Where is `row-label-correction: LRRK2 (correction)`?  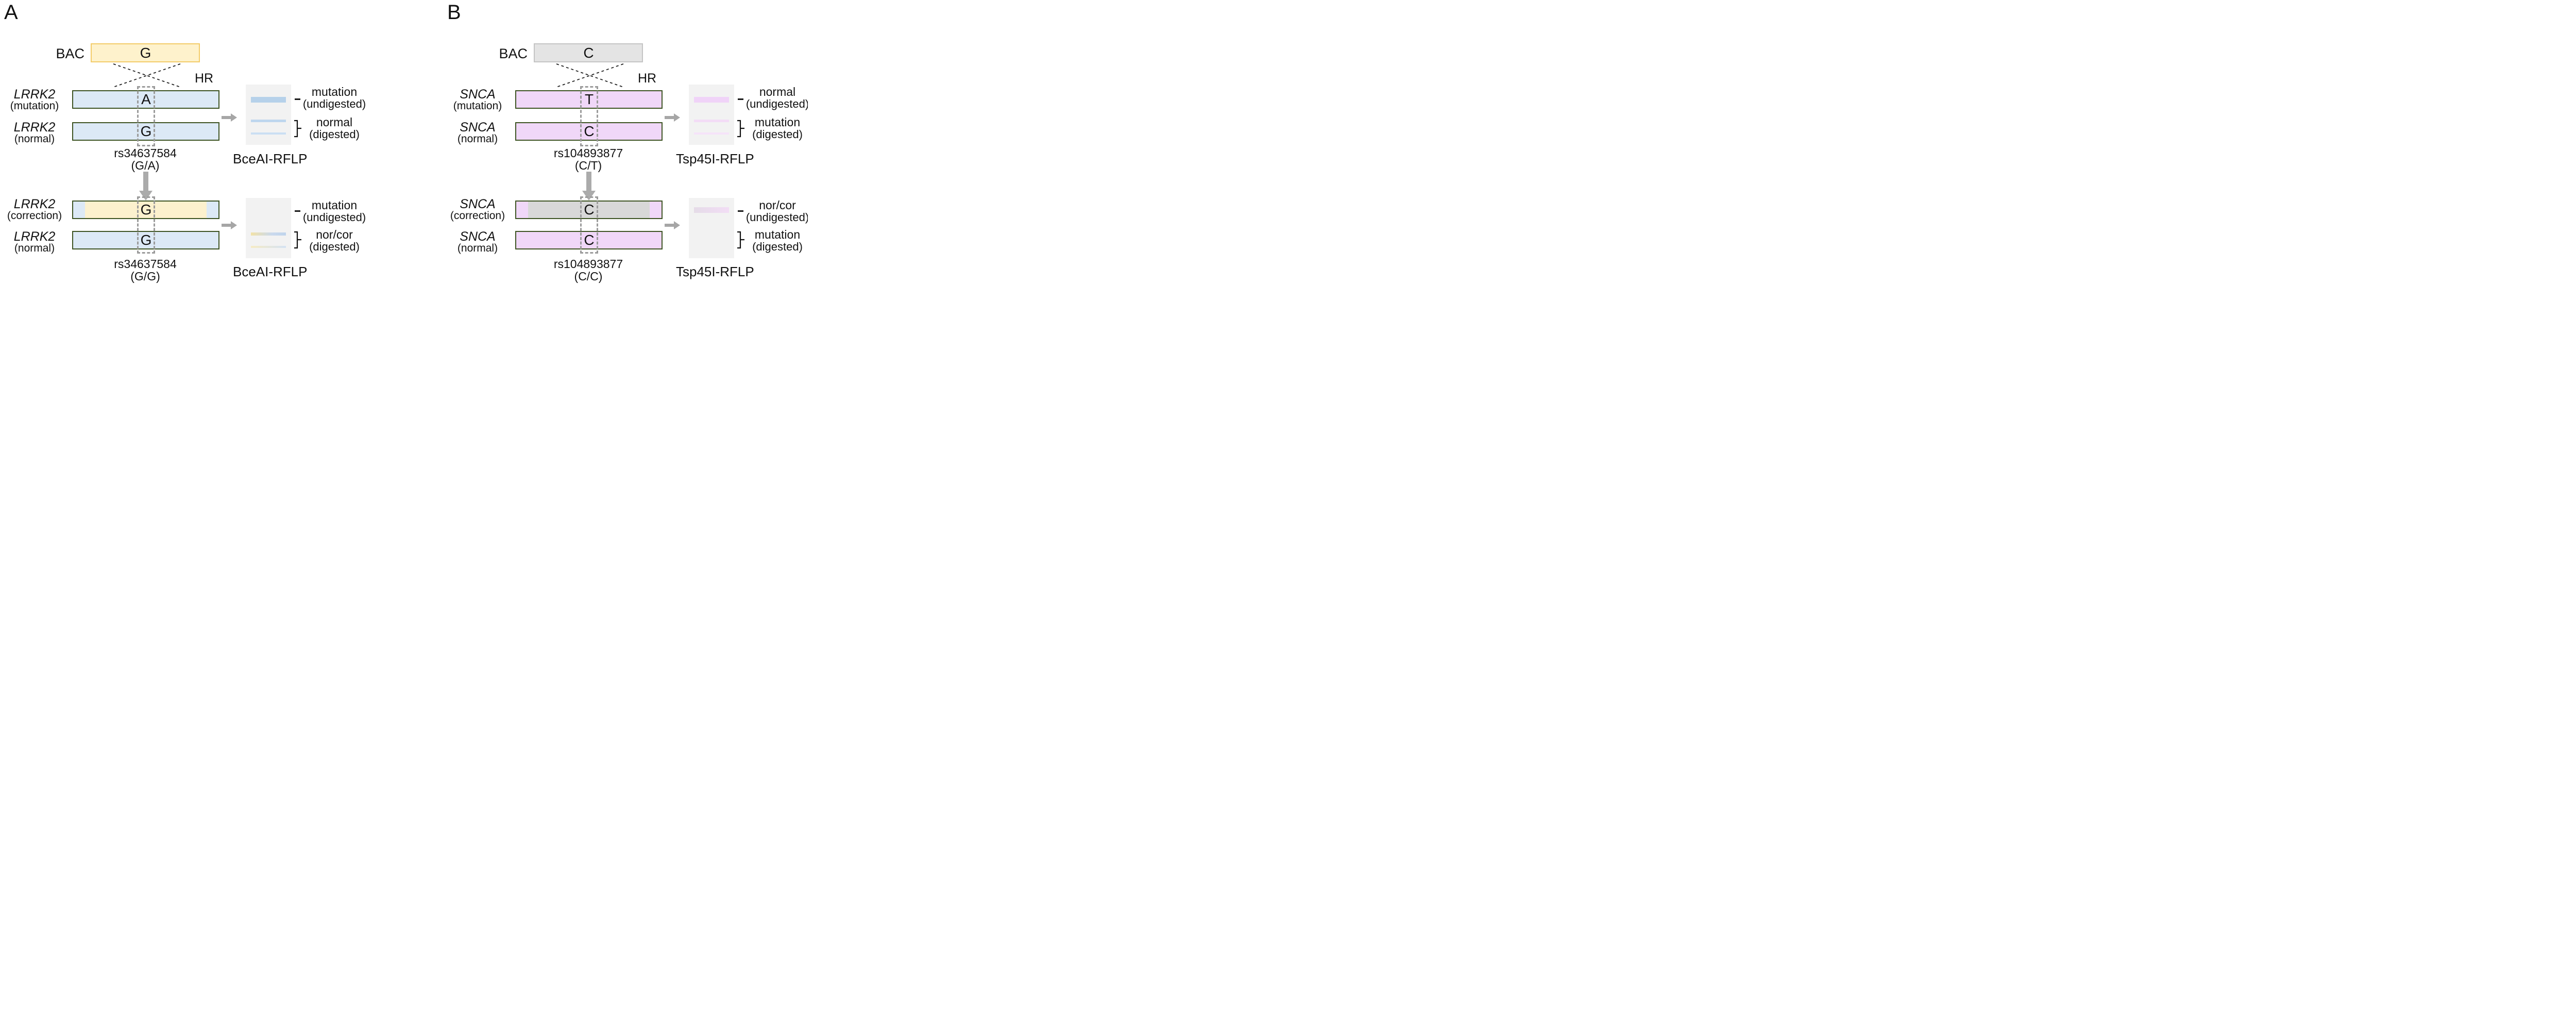 row-label-correction: LRRK2 (correction) is located at coordinates (35, 210).